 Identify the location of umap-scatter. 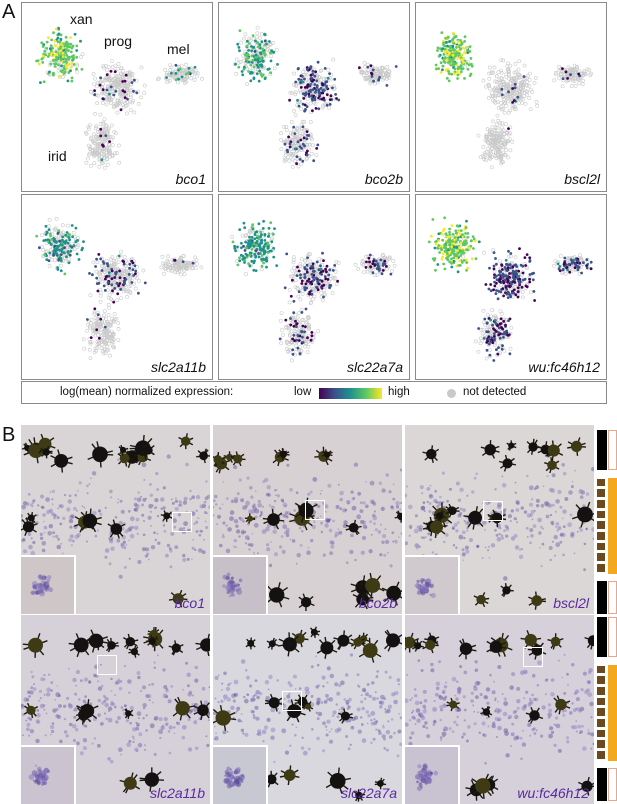
(119, 288).